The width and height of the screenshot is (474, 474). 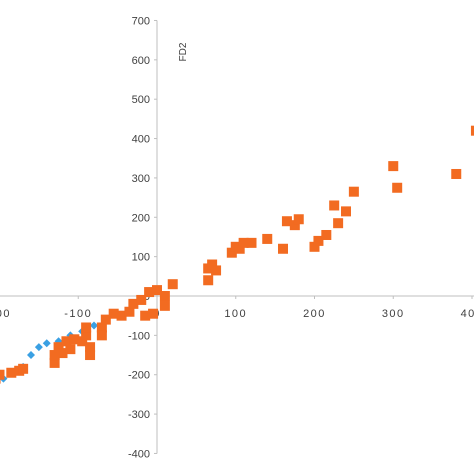 What do you see at coordinates (235, 314) in the screenshot?
I see `x-tick-label: 100` at bounding box center [235, 314].